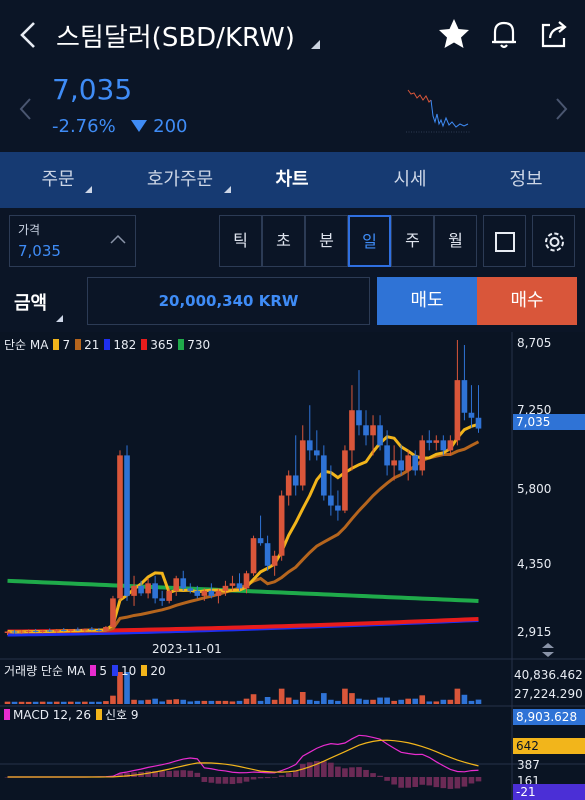 The image size is (585, 800). I want to click on period-week-button: 주, so click(412, 241).